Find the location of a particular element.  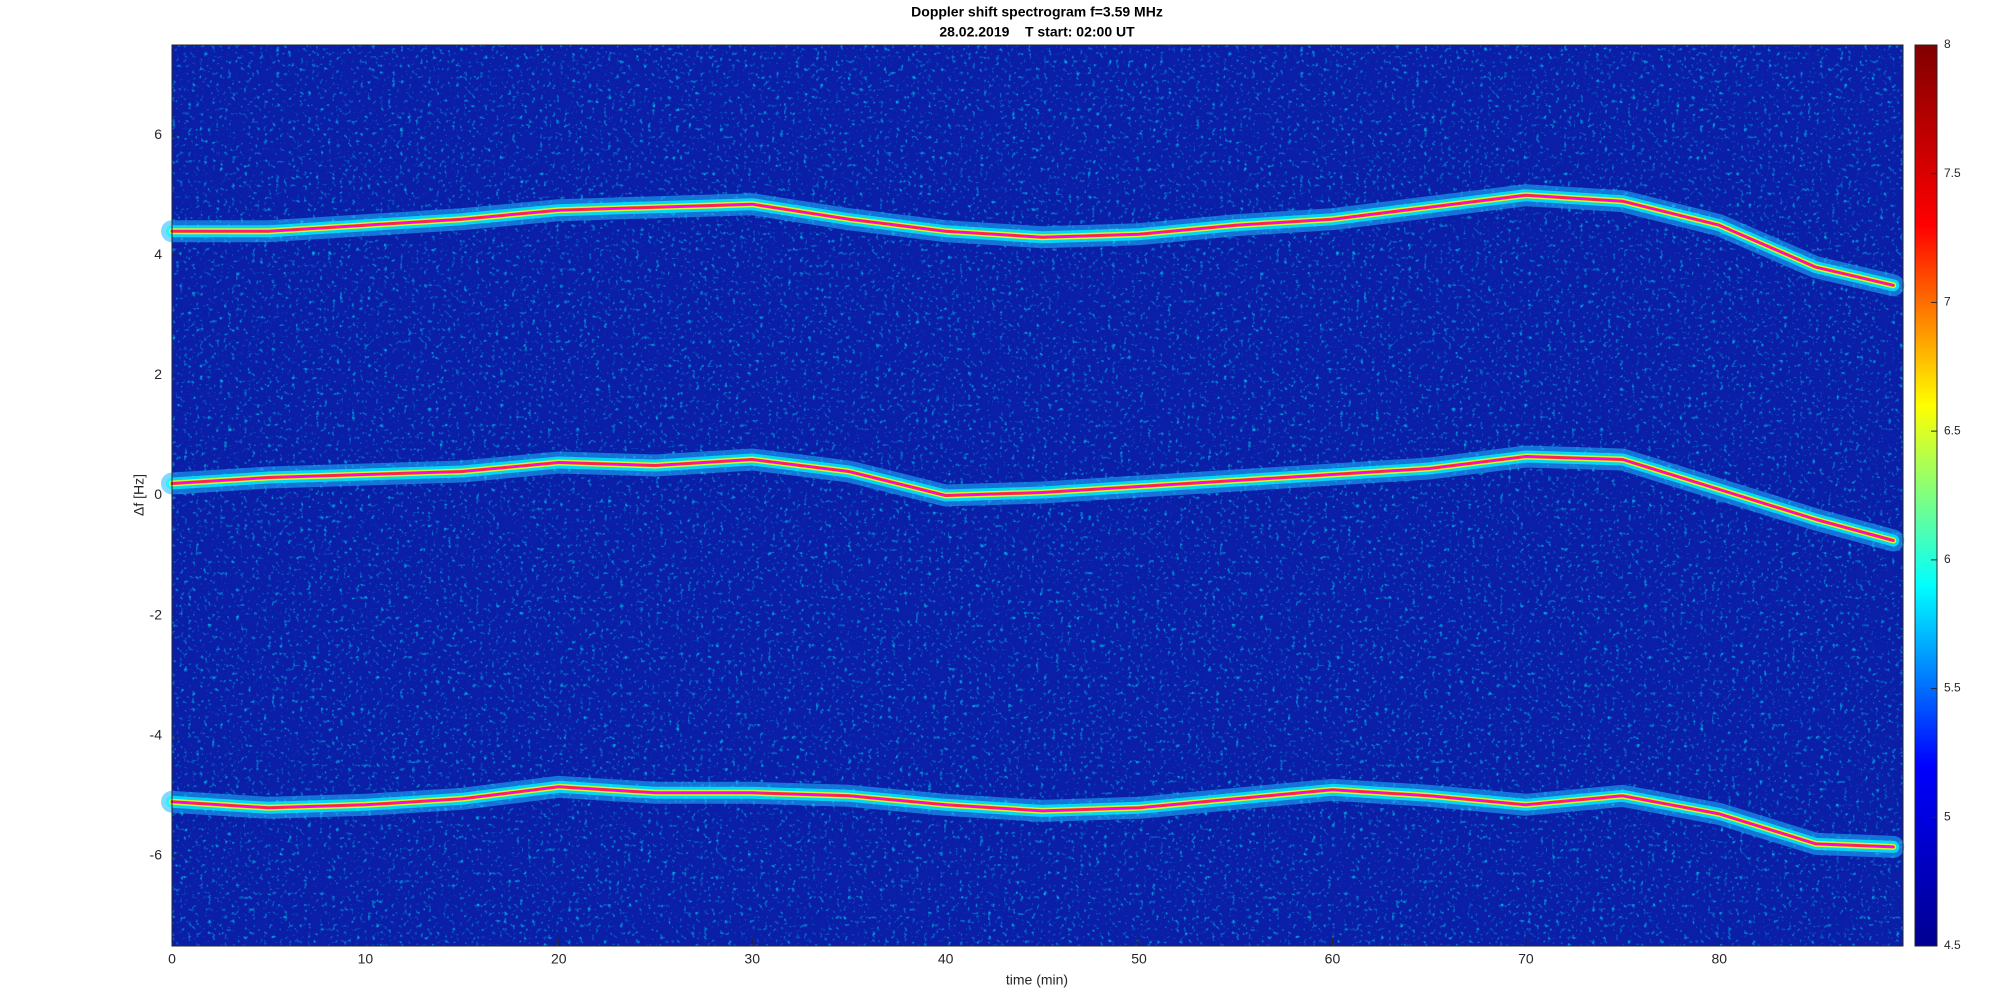

y-axis-label: Δf [Hz] is located at coordinates (139, 495).